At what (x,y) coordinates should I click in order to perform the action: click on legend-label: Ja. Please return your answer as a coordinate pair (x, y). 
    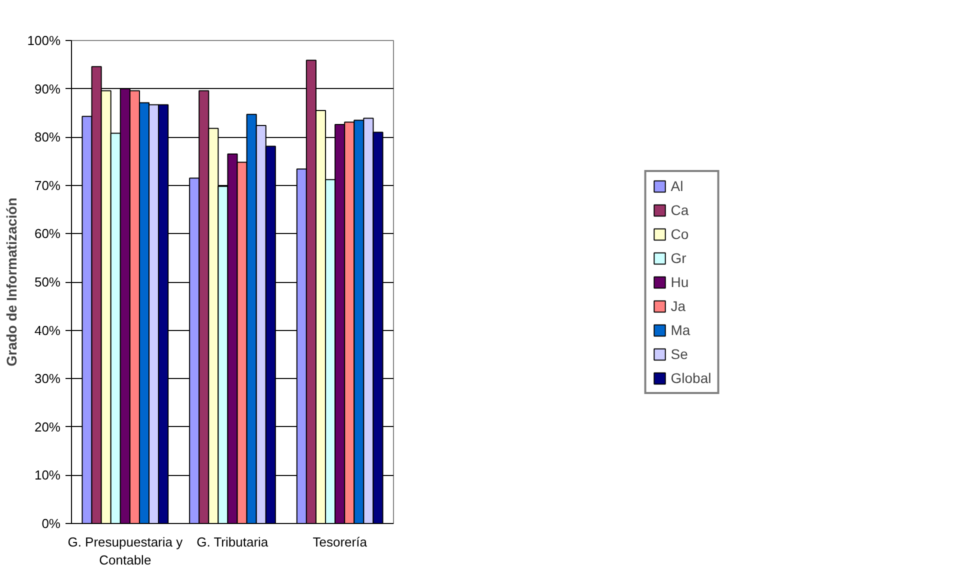
    Looking at the image, I should click on (678, 306).